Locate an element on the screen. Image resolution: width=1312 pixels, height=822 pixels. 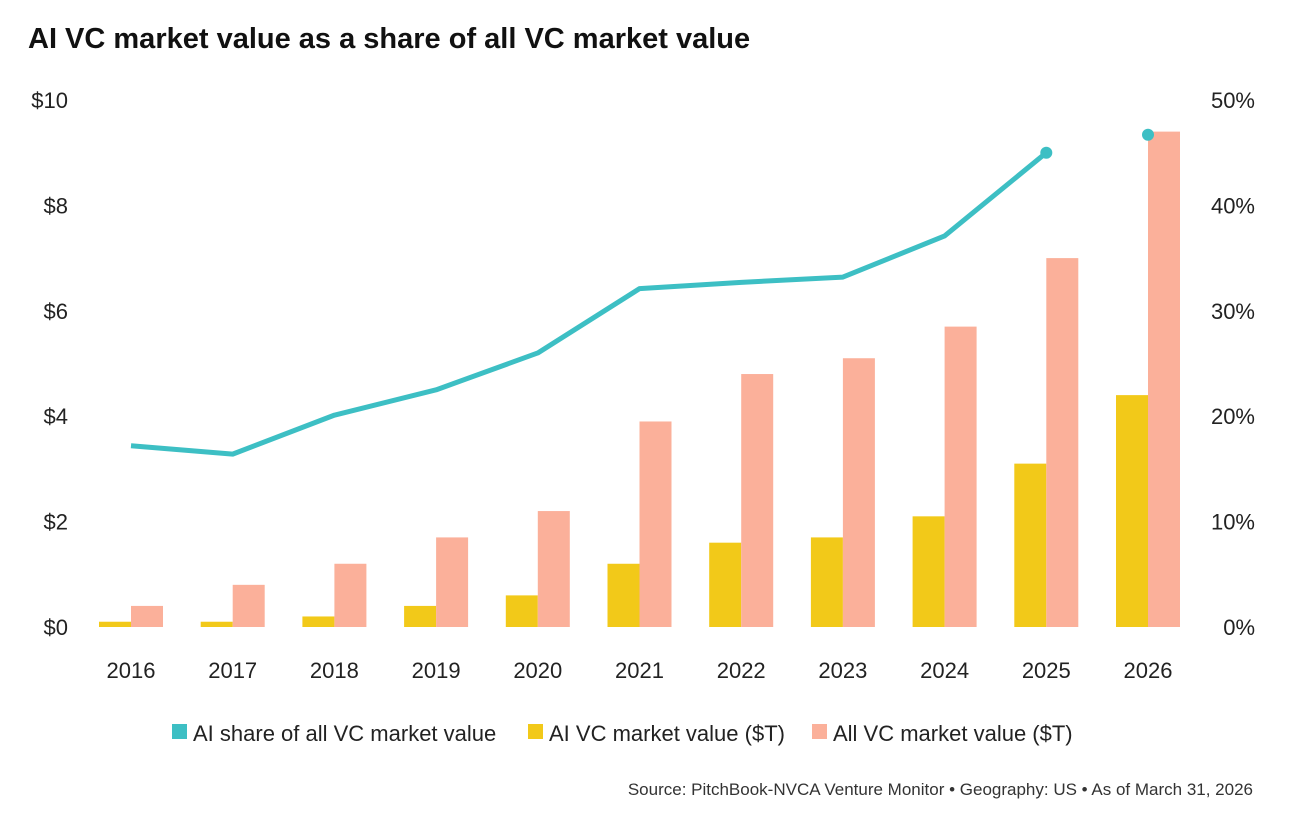
left-tick-label: $0 is located at coordinates (56, 627).